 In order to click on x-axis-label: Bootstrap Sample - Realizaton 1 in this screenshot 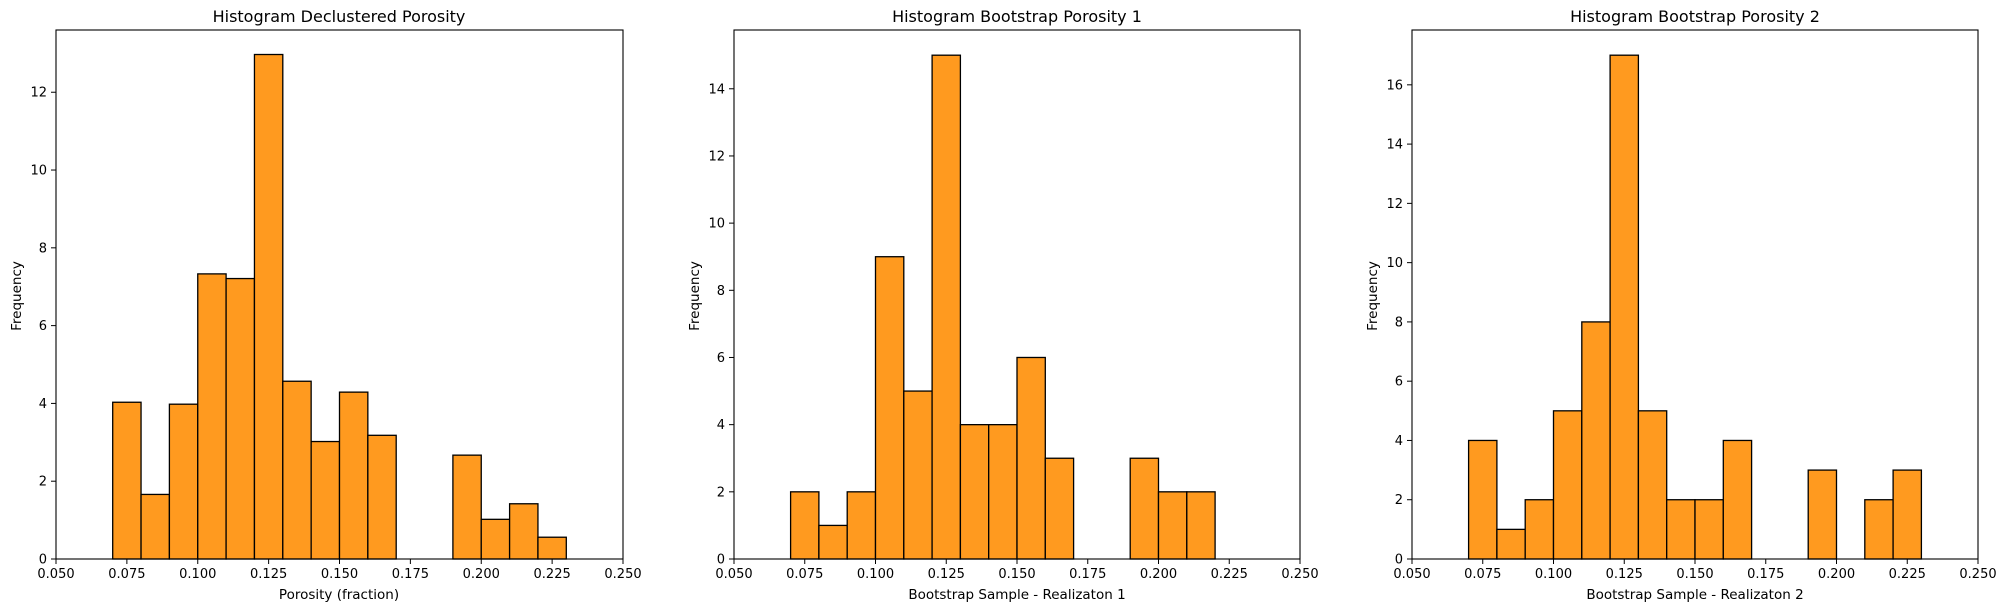, I will do `click(1016, 595)`.